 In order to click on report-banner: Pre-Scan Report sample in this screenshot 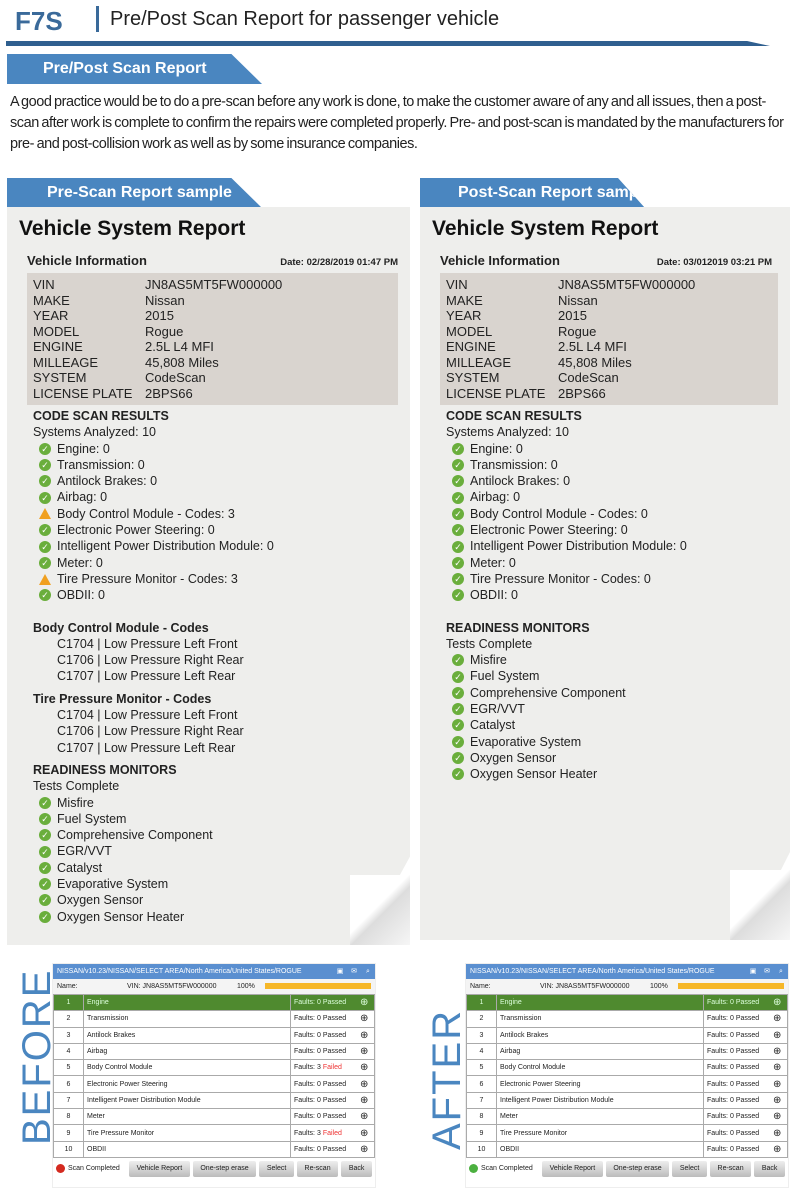, I will do `click(134, 193)`.